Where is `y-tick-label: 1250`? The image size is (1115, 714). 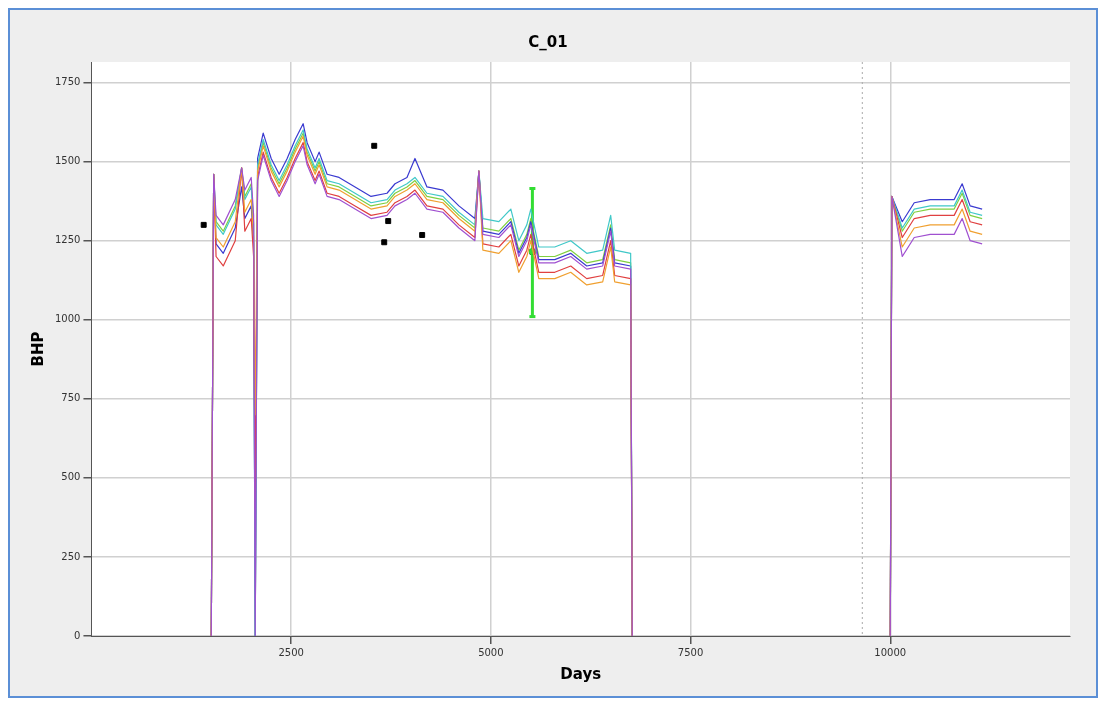 y-tick-label: 1250 is located at coordinates (68, 240).